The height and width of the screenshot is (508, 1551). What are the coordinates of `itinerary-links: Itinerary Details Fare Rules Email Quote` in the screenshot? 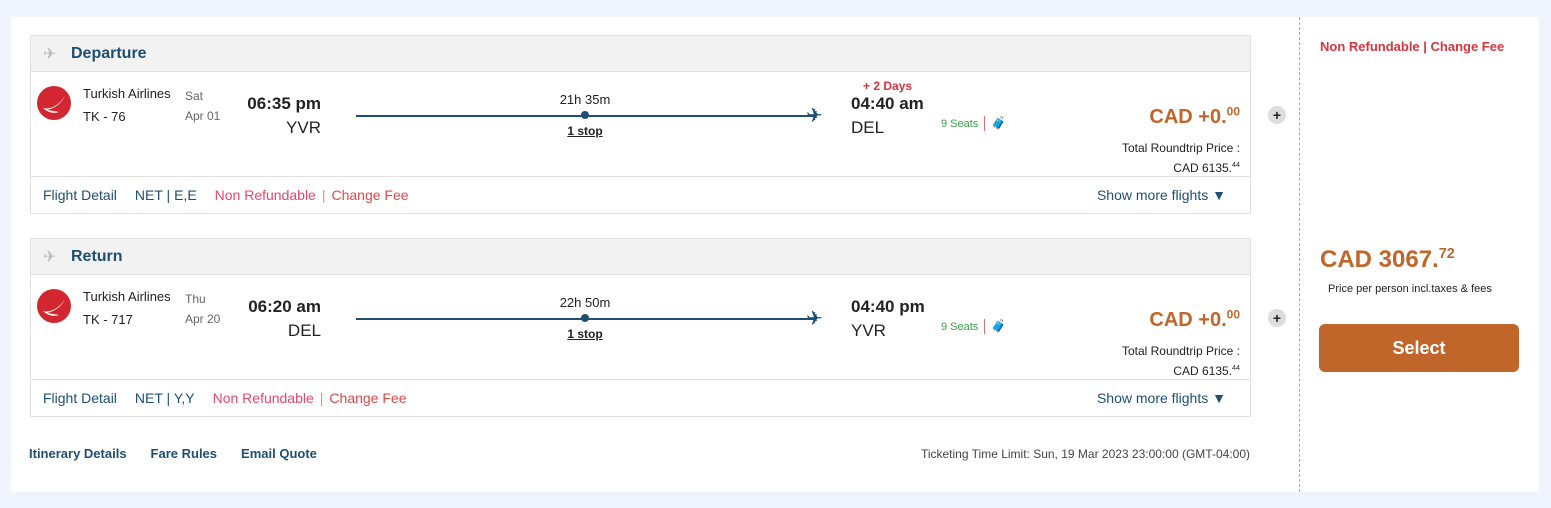 It's located at (173, 453).